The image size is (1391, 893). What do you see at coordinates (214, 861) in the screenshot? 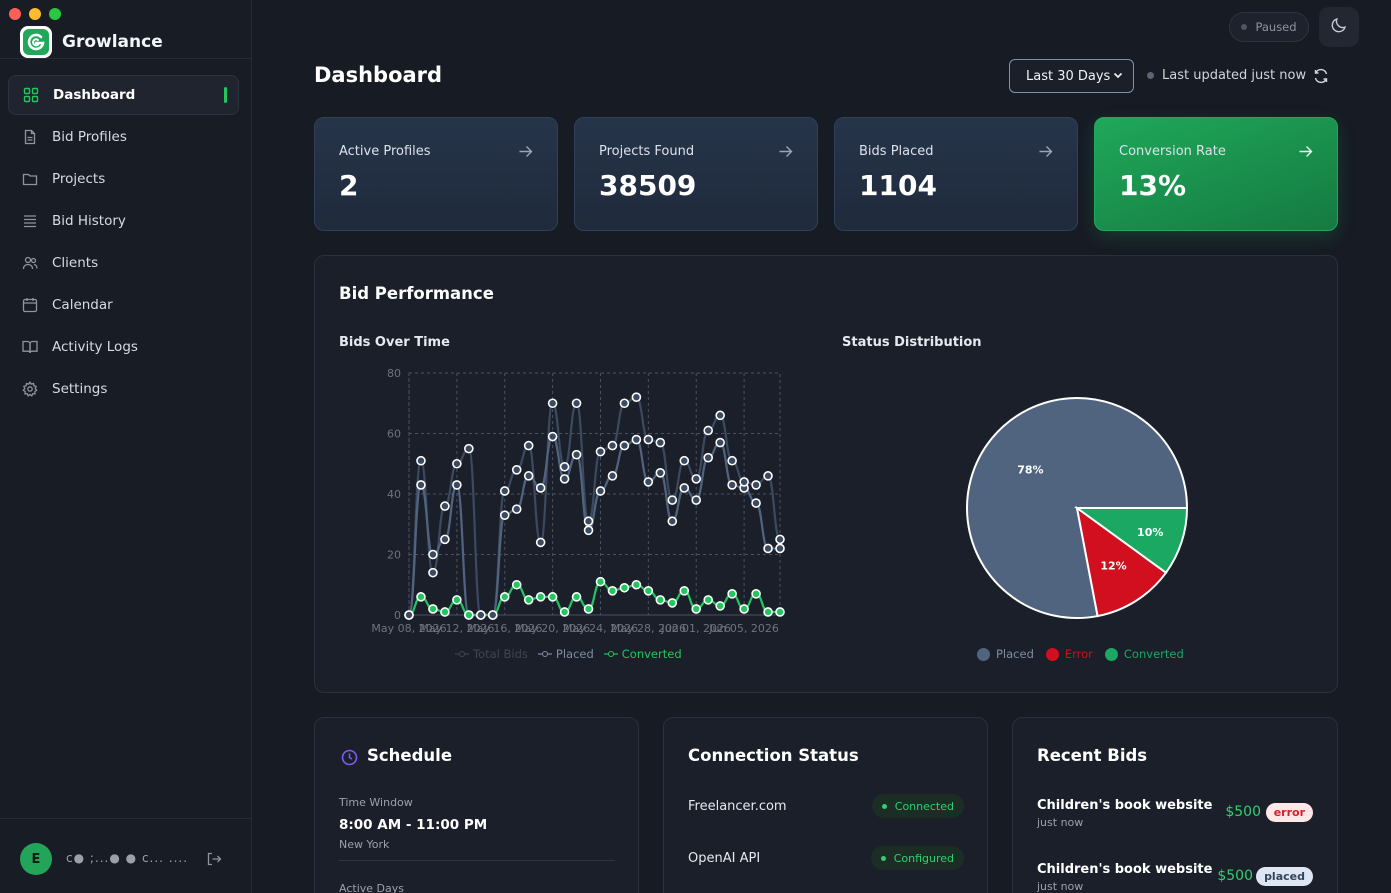
I see `logout-icon` at bounding box center [214, 861].